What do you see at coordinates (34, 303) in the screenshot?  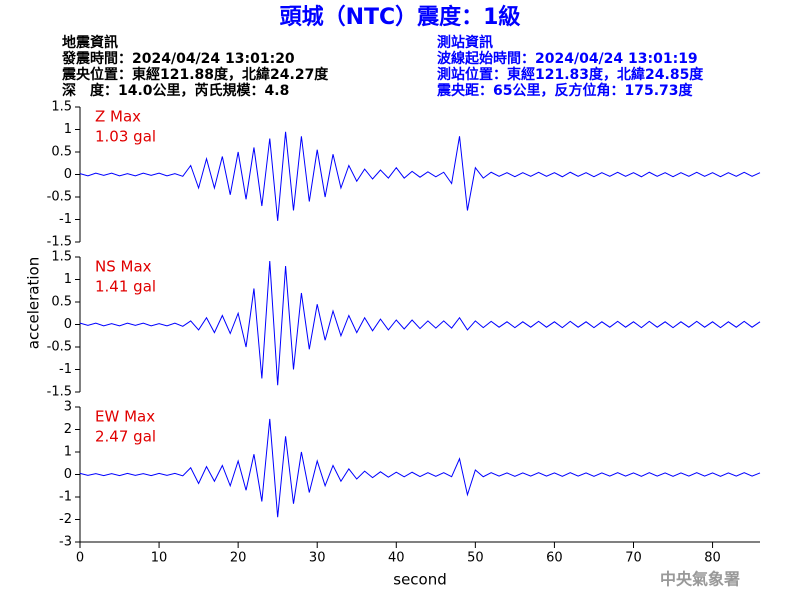 I see `y-axis-label: acceleration` at bounding box center [34, 303].